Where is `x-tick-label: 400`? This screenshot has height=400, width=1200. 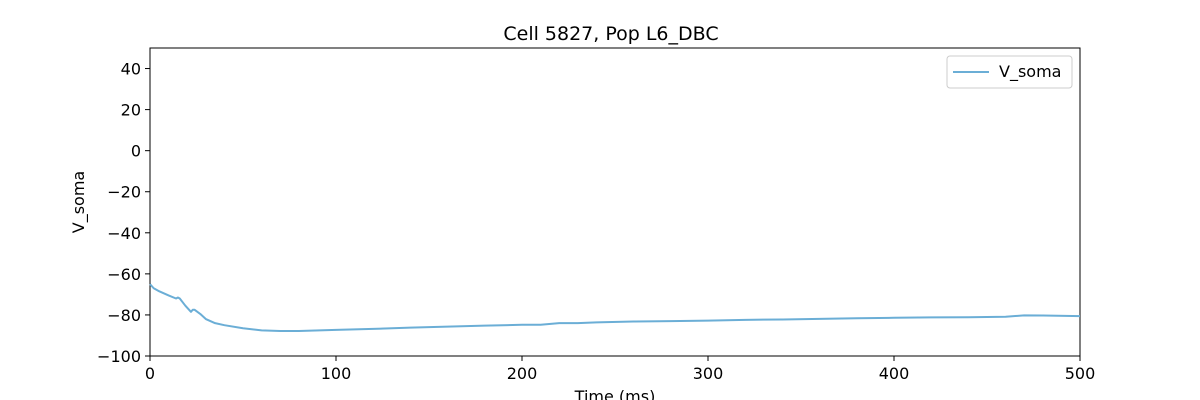
x-tick-label: 400 is located at coordinates (894, 373).